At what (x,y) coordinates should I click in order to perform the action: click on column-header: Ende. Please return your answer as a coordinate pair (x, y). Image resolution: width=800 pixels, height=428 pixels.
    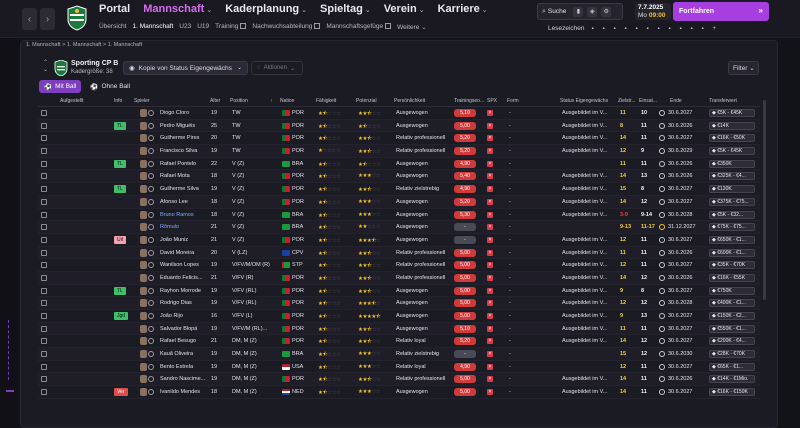
    Looking at the image, I should click on (676, 101).